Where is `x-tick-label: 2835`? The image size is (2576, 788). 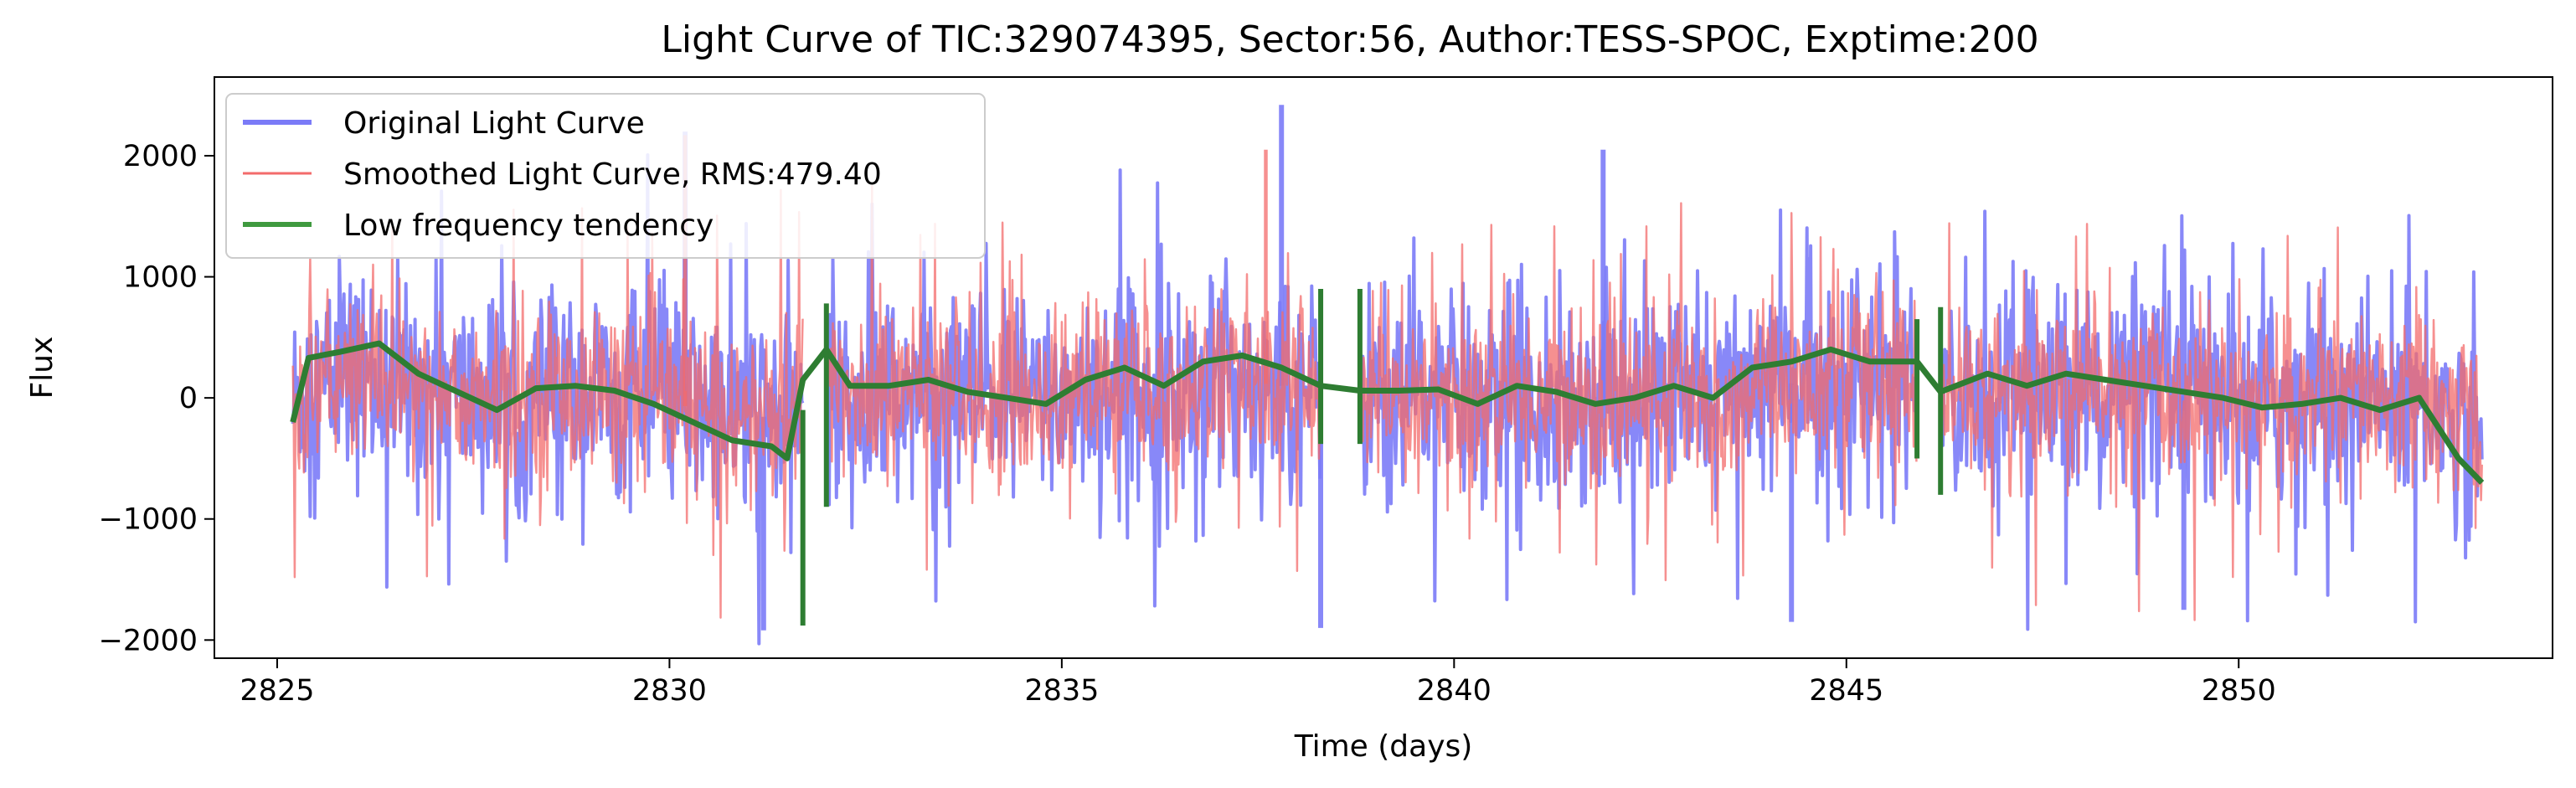 x-tick-label: 2835 is located at coordinates (1061, 691).